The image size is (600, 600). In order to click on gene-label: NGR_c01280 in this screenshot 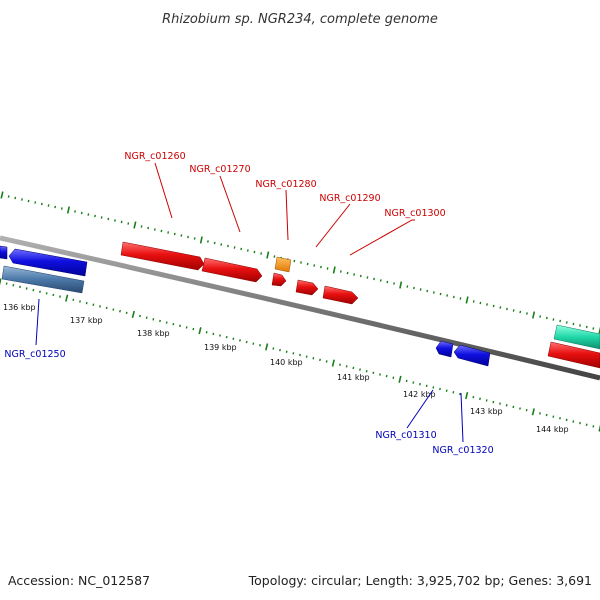, I will do `click(285, 184)`.